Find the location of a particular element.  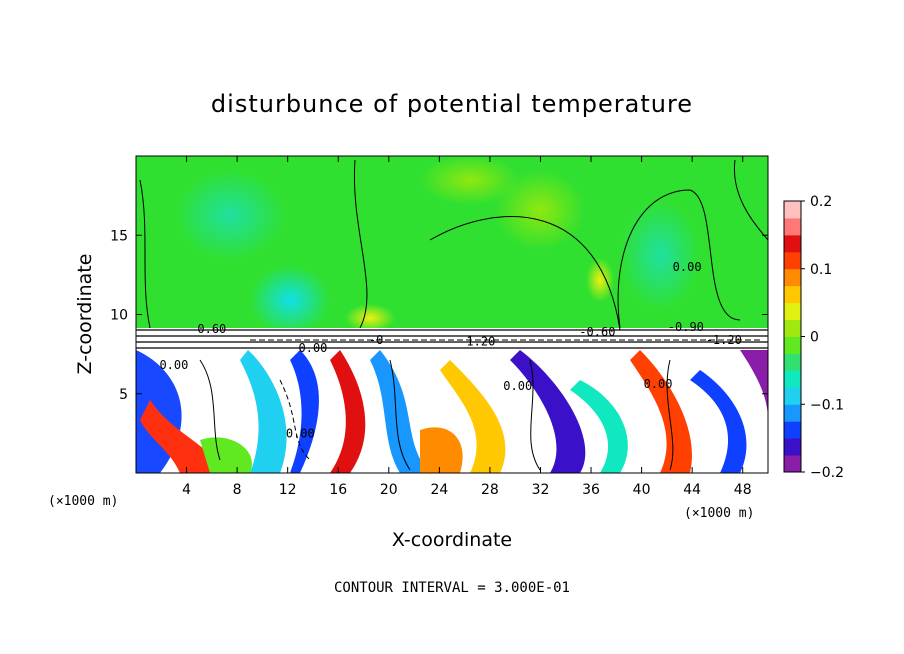

x-tick-label: 24 is located at coordinates (439, 490).